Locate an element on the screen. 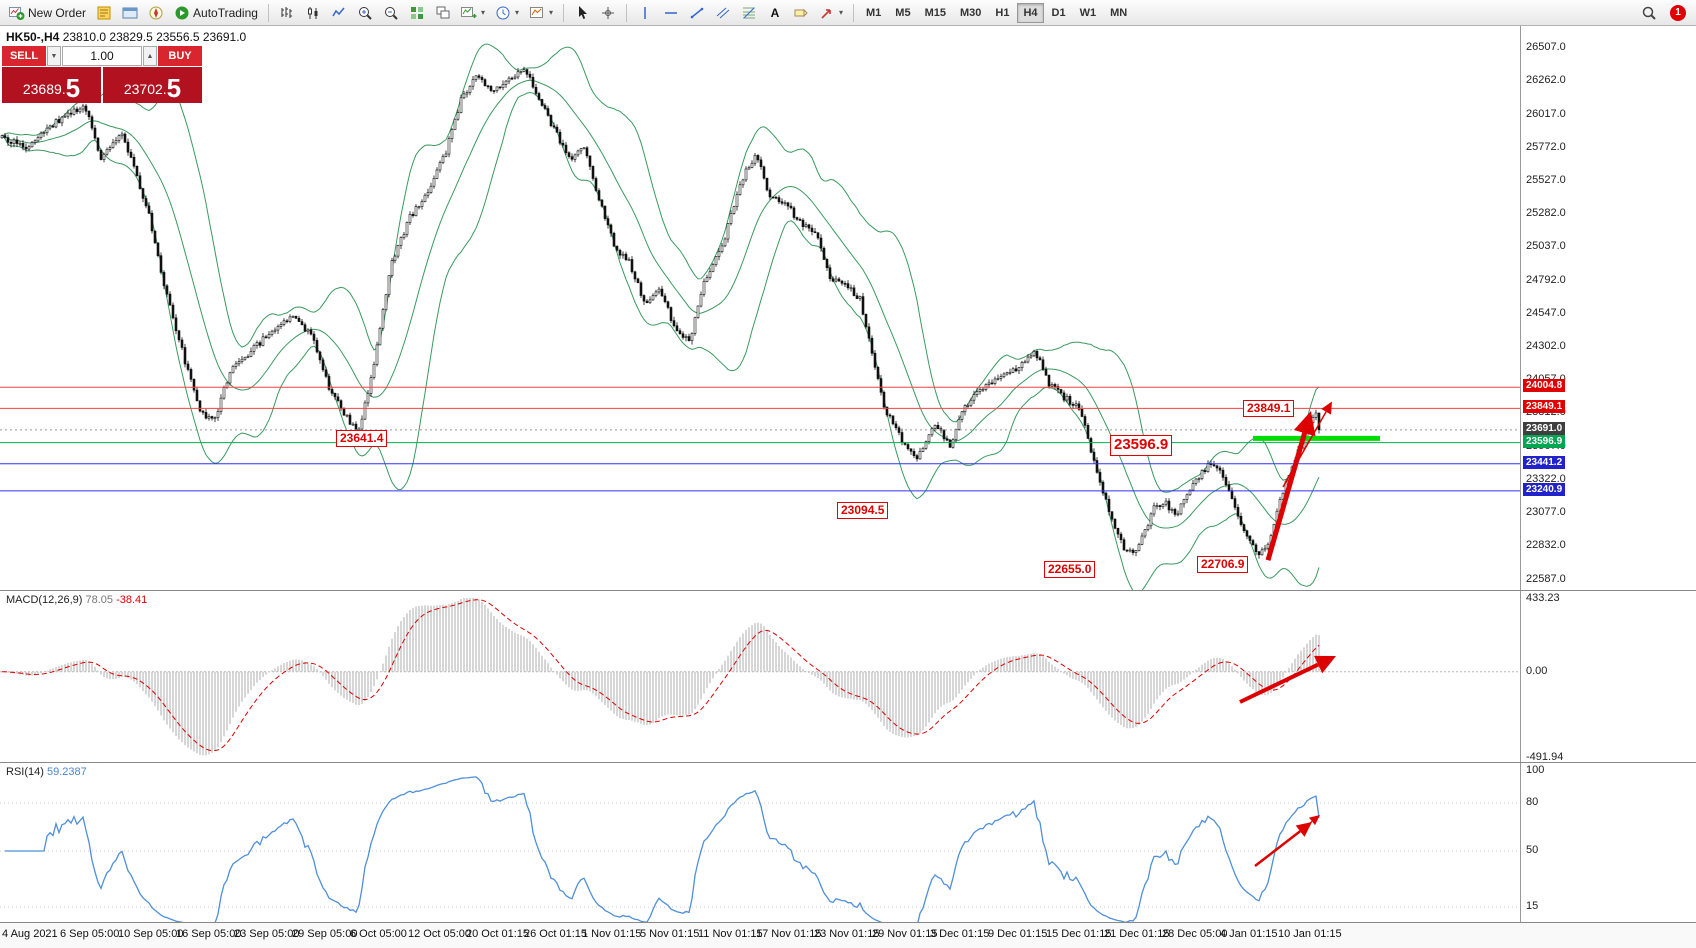 Image resolution: width=1696 pixels, height=948 pixels. line-chart-button is located at coordinates (339, 13).